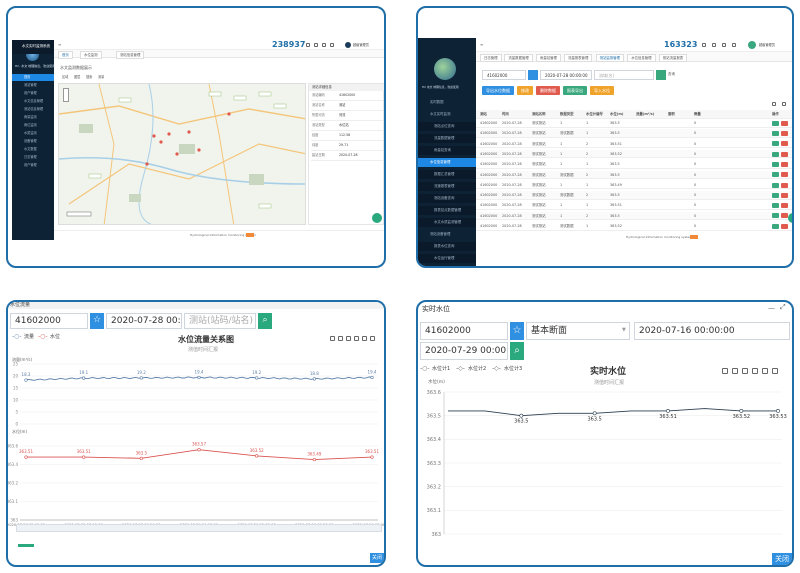 This screenshot has width=800, height=573. Describe the element at coordinates (65, 77) in the screenshot. I see `map-tool-area: 区域` at that location.